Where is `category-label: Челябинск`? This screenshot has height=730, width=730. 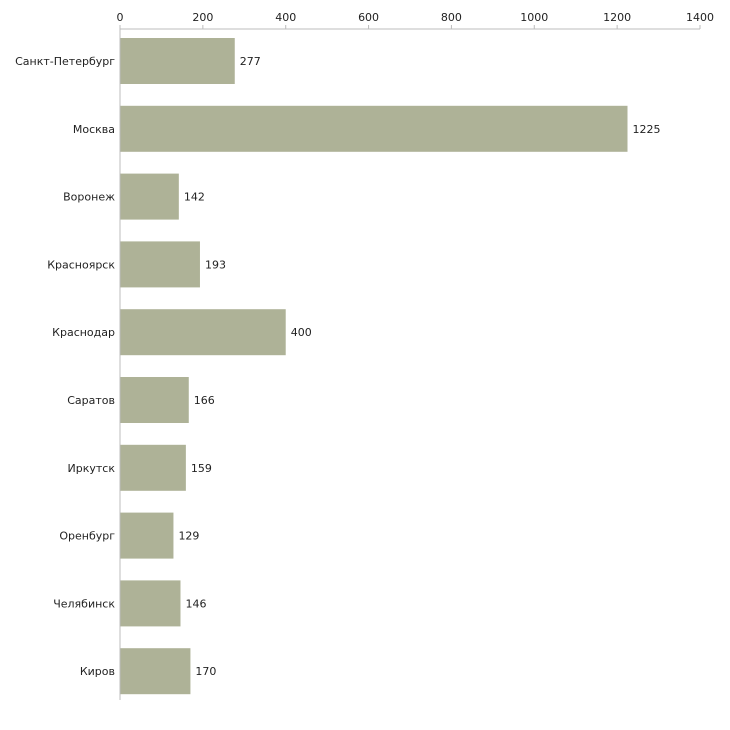
category-label: Челябинск is located at coordinates (84, 603).